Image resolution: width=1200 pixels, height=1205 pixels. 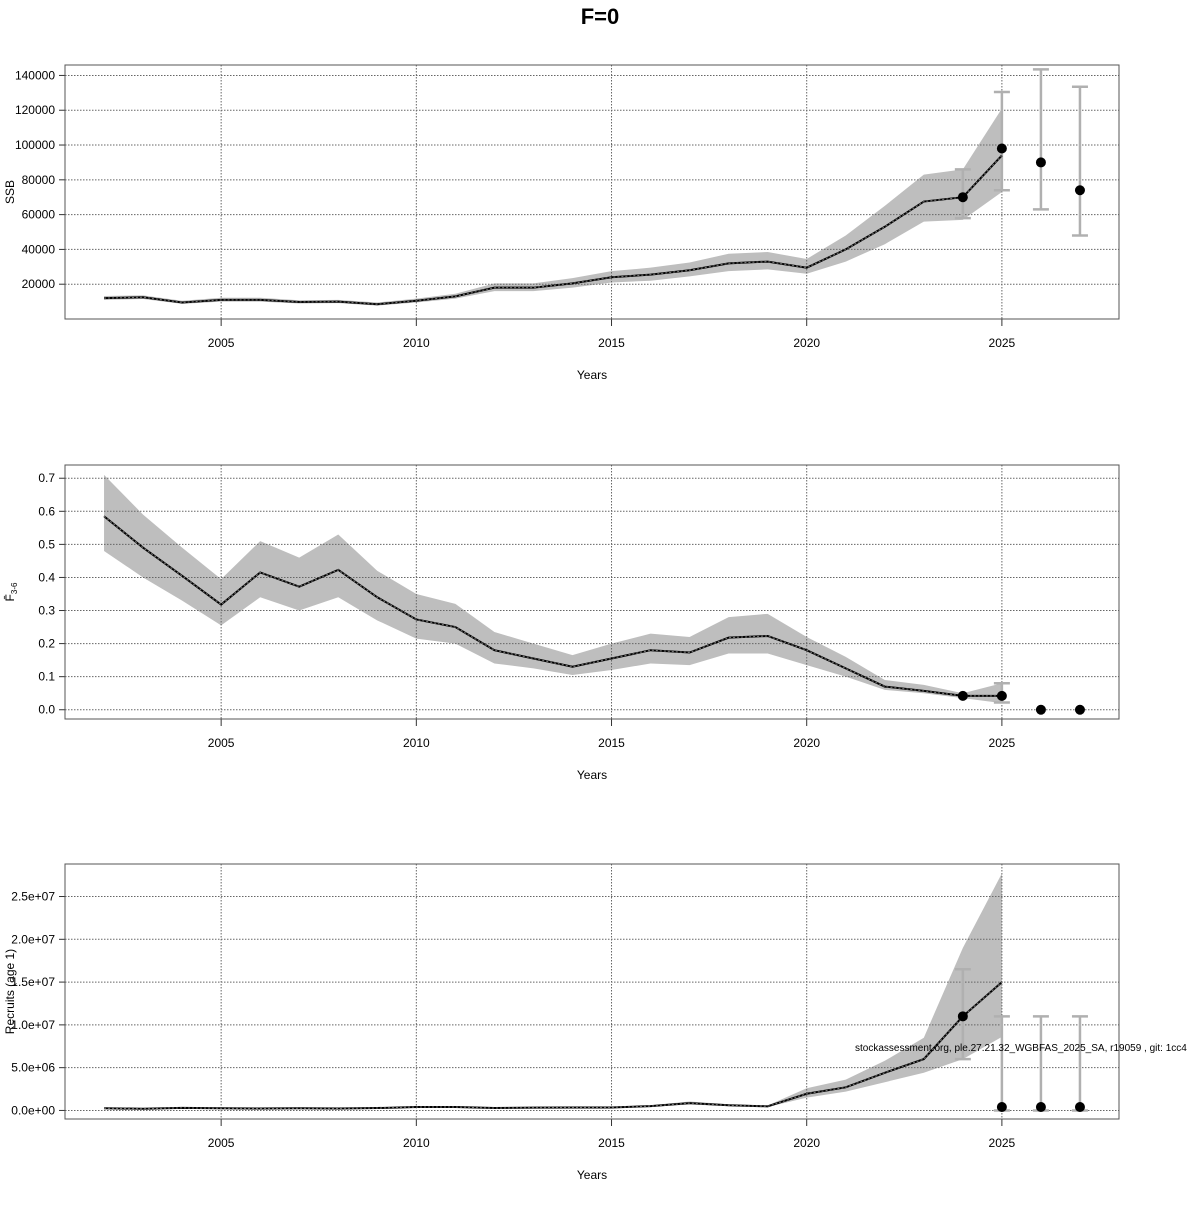 I want to click on y-axis-label: SSB, so click(x=10, y=192).